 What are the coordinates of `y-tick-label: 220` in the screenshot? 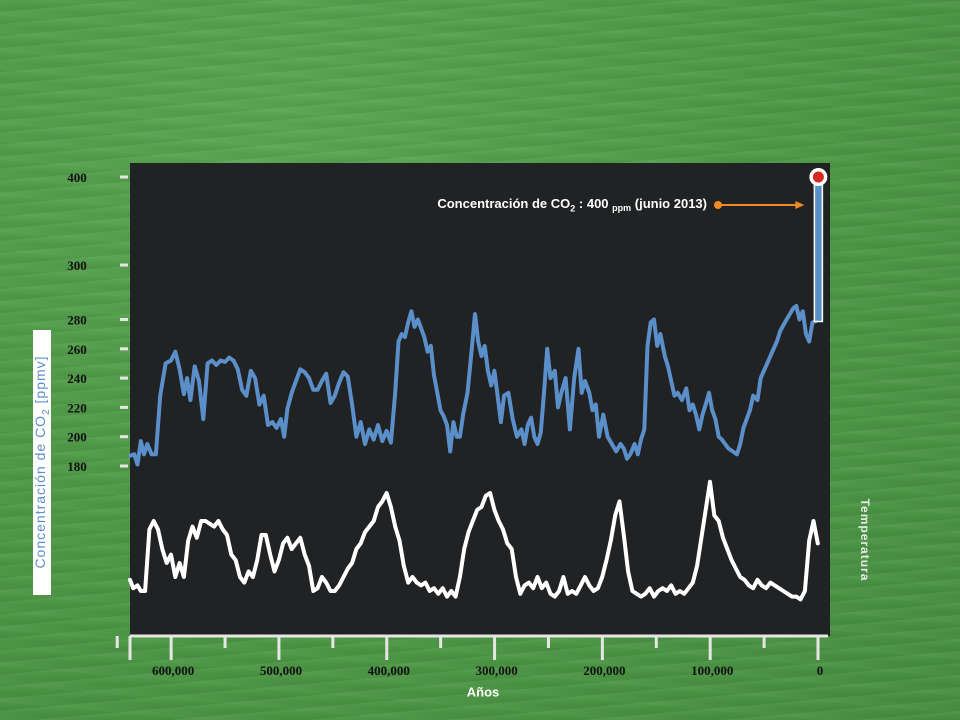 It's located at (77, 407).